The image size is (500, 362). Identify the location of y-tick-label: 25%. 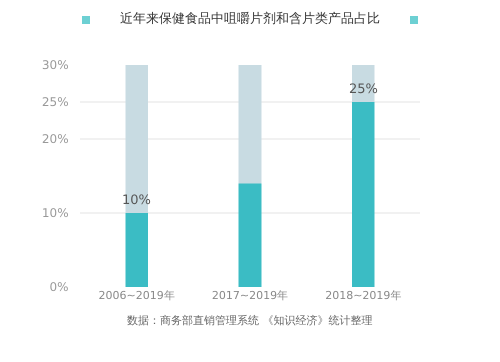
(55, 102).